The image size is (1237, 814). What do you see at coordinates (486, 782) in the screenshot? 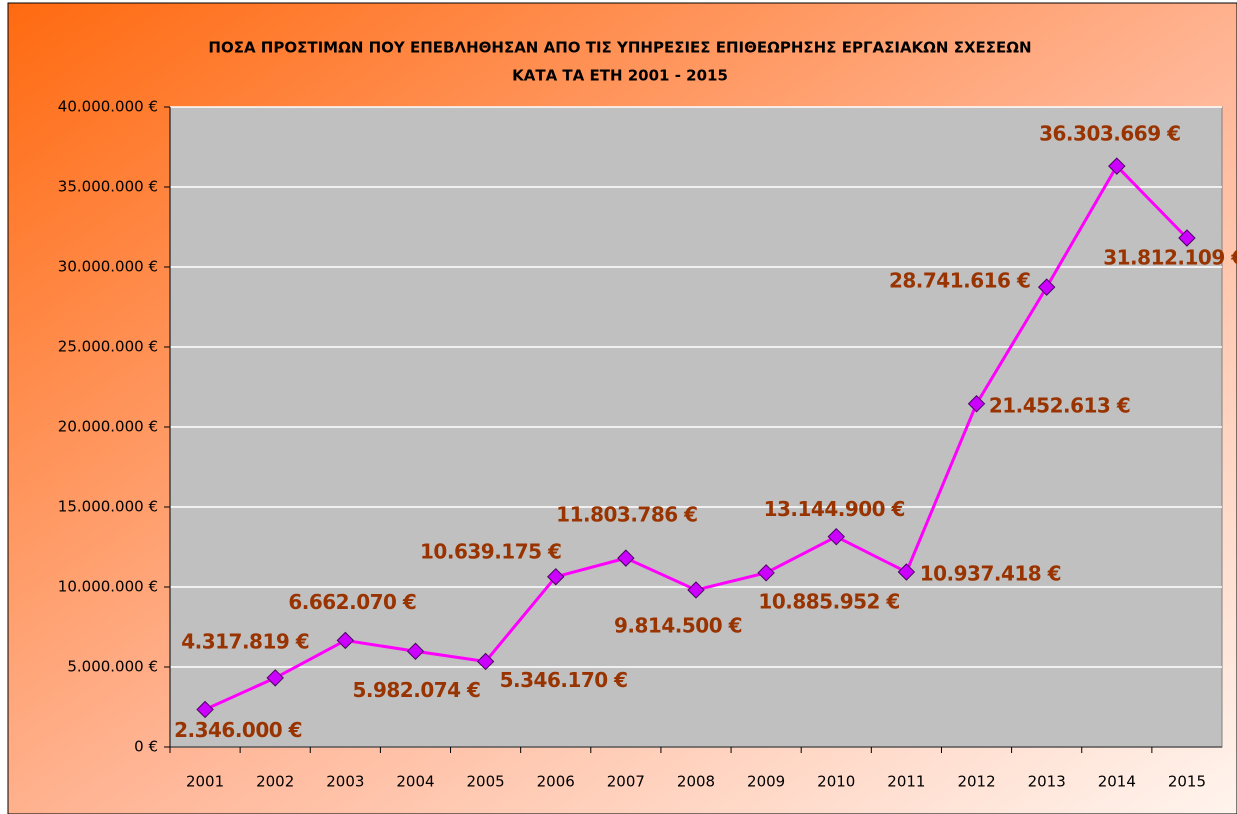
I see `x-tick-label: 2005` at bounding box center [486, 782].